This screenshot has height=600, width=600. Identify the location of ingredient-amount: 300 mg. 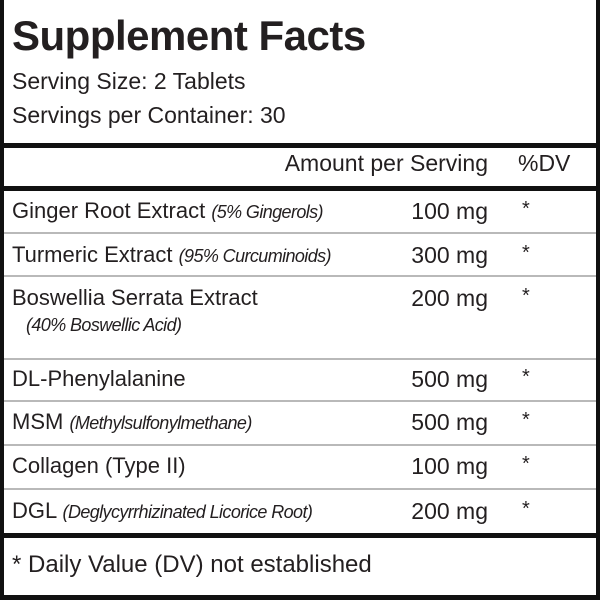
(449, 255).